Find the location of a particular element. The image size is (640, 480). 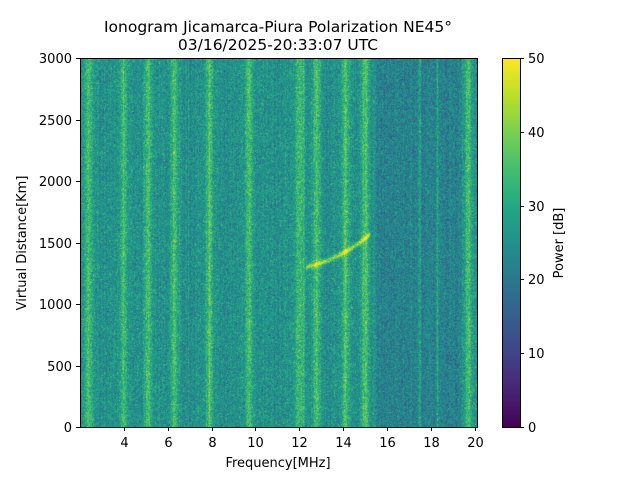

y-axis-label: Virtual Distance[Km] is located at coordinates (22, 243).